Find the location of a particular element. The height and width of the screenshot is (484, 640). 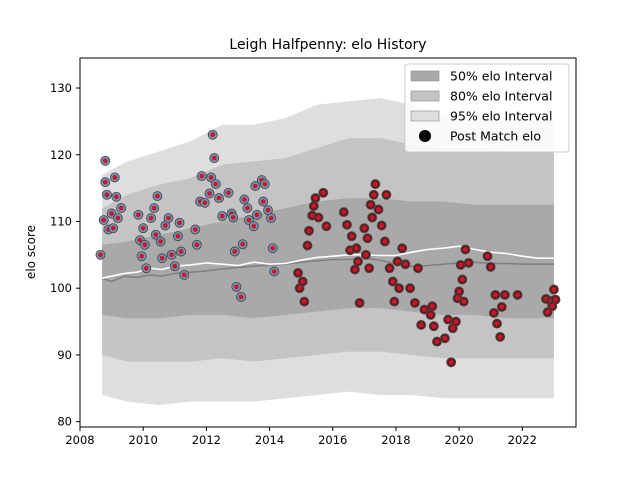

y-tick-label: 120 is located at coordinates (61, 155).